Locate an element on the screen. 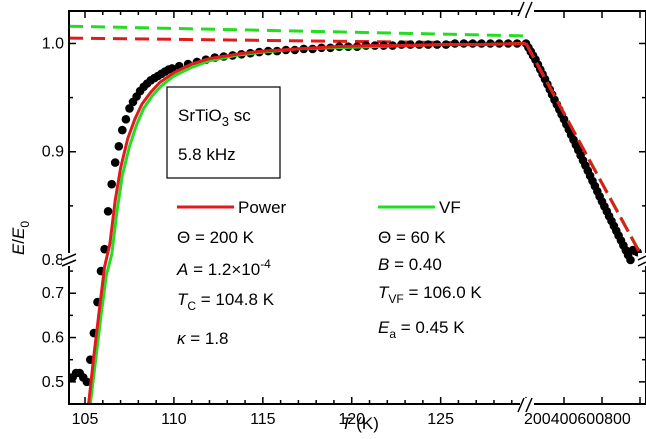  x-tick-label: 125 is located at coordinates (440, 419).